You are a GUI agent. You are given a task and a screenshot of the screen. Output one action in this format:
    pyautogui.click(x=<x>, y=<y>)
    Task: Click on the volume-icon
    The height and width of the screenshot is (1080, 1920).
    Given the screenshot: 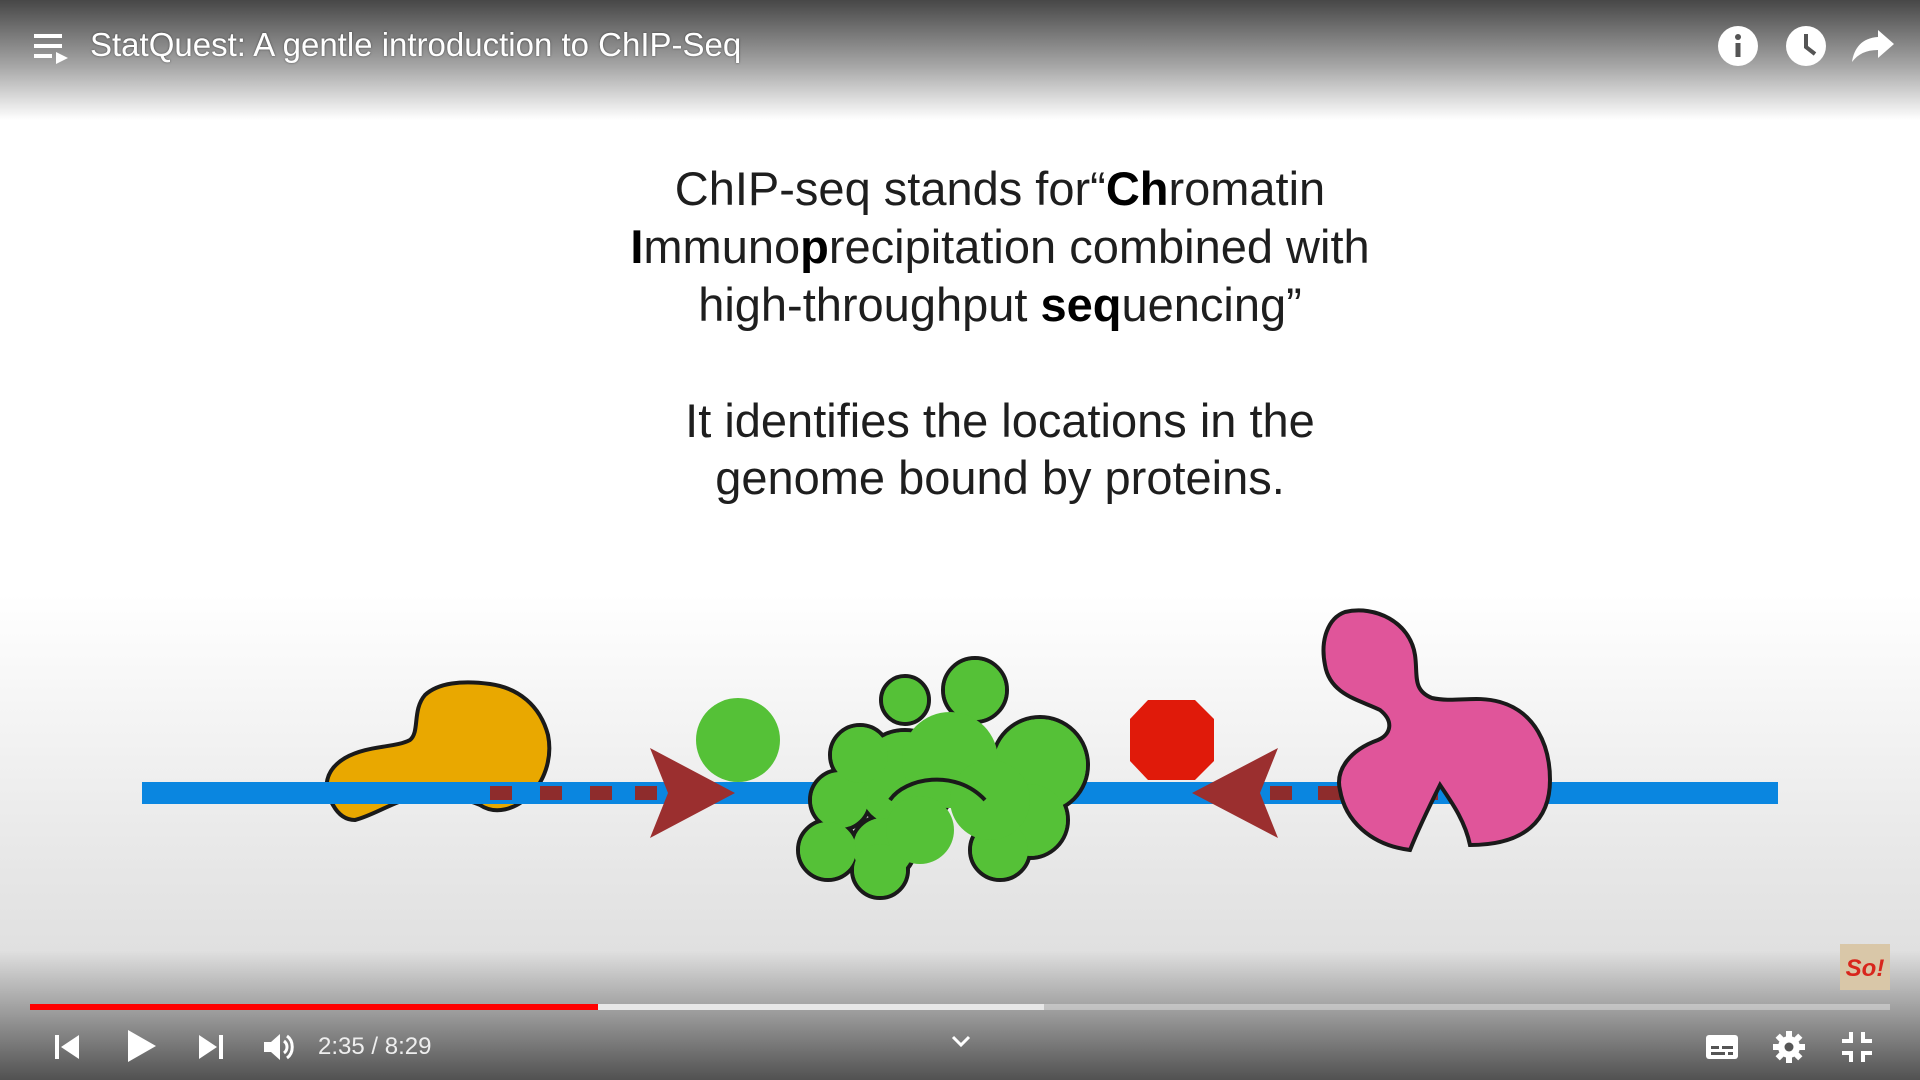 What is the action you would take?
    pyautogui.click(x=279, y=1047)
    